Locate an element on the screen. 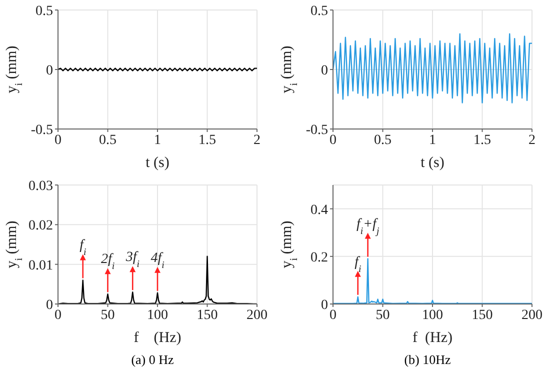 This screenshot has height=374, width=550. annotation: 2f$_{i}$ is located at coordinates (107, 262).